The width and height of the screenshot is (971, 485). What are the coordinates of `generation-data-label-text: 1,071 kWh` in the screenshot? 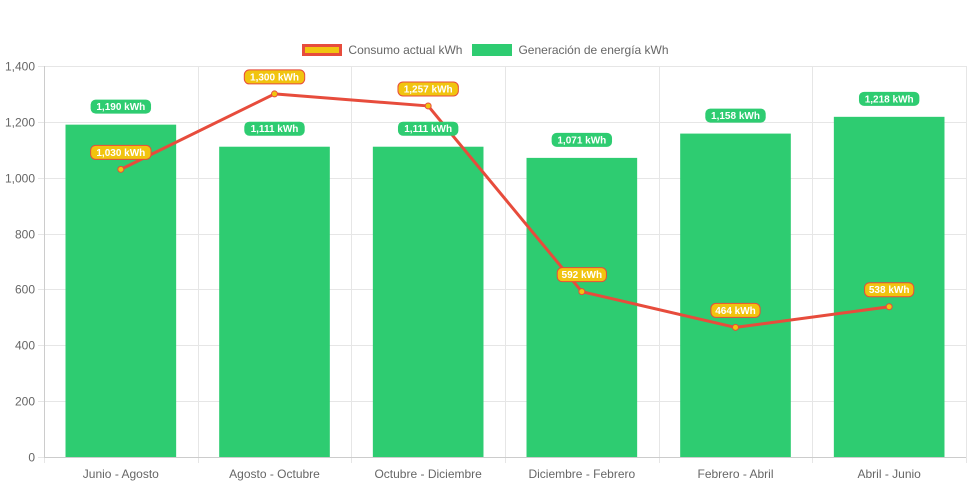 It's located at (581, 140).